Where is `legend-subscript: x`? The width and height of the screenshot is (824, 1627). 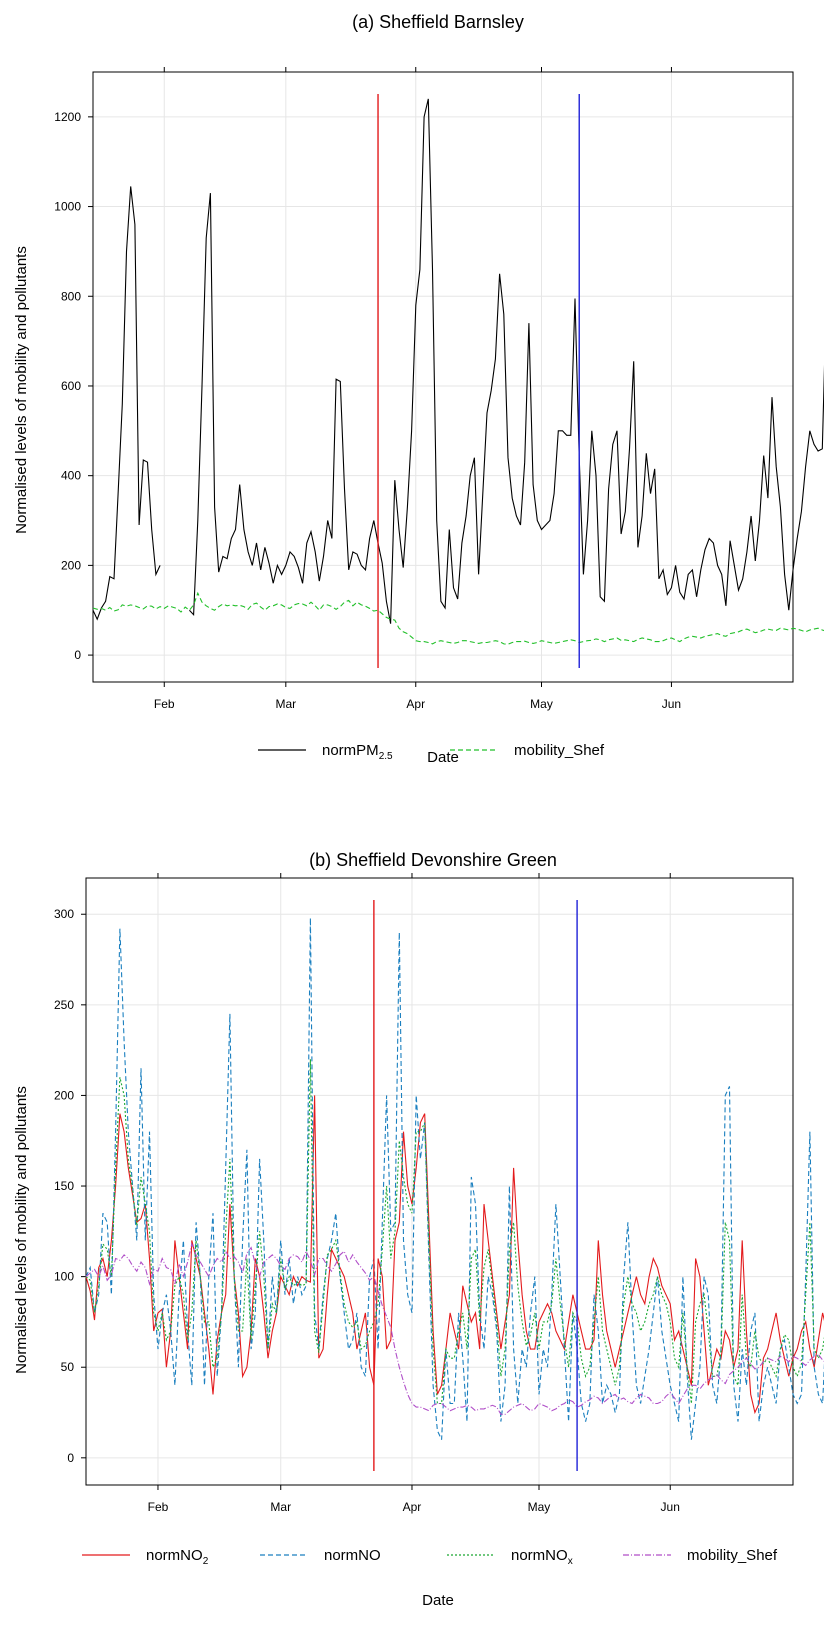 legend-subscript: x is located at coordinates (570, 1561).